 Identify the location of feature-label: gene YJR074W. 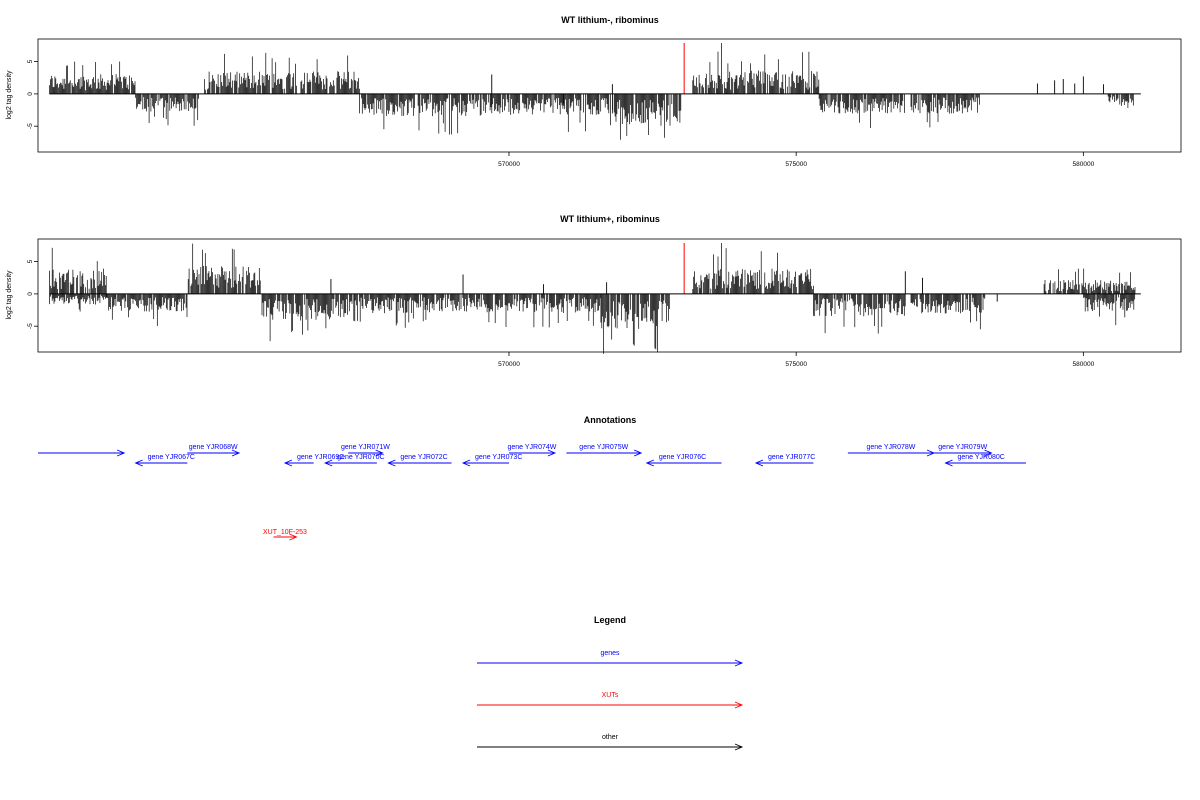
(532, 447).